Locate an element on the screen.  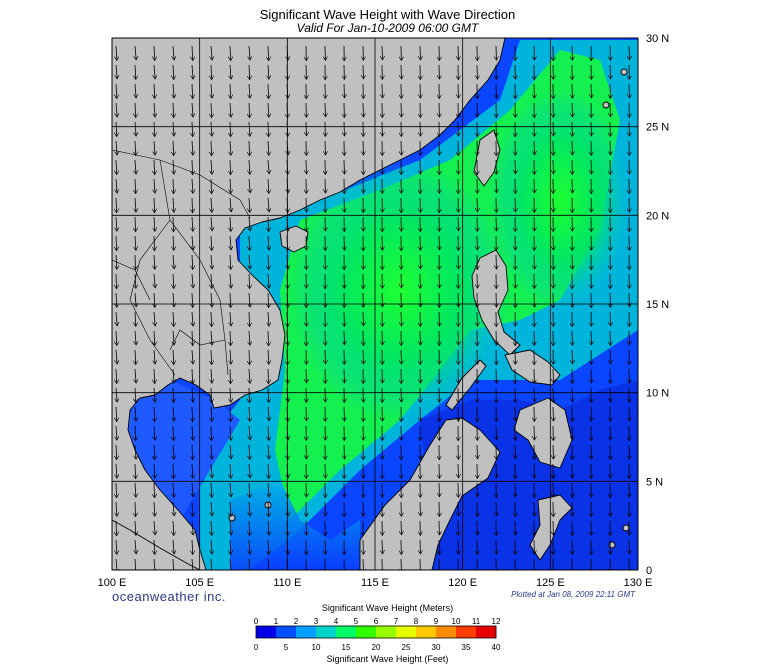
latitude-label: 30 N is located at coordinates (657, 39).